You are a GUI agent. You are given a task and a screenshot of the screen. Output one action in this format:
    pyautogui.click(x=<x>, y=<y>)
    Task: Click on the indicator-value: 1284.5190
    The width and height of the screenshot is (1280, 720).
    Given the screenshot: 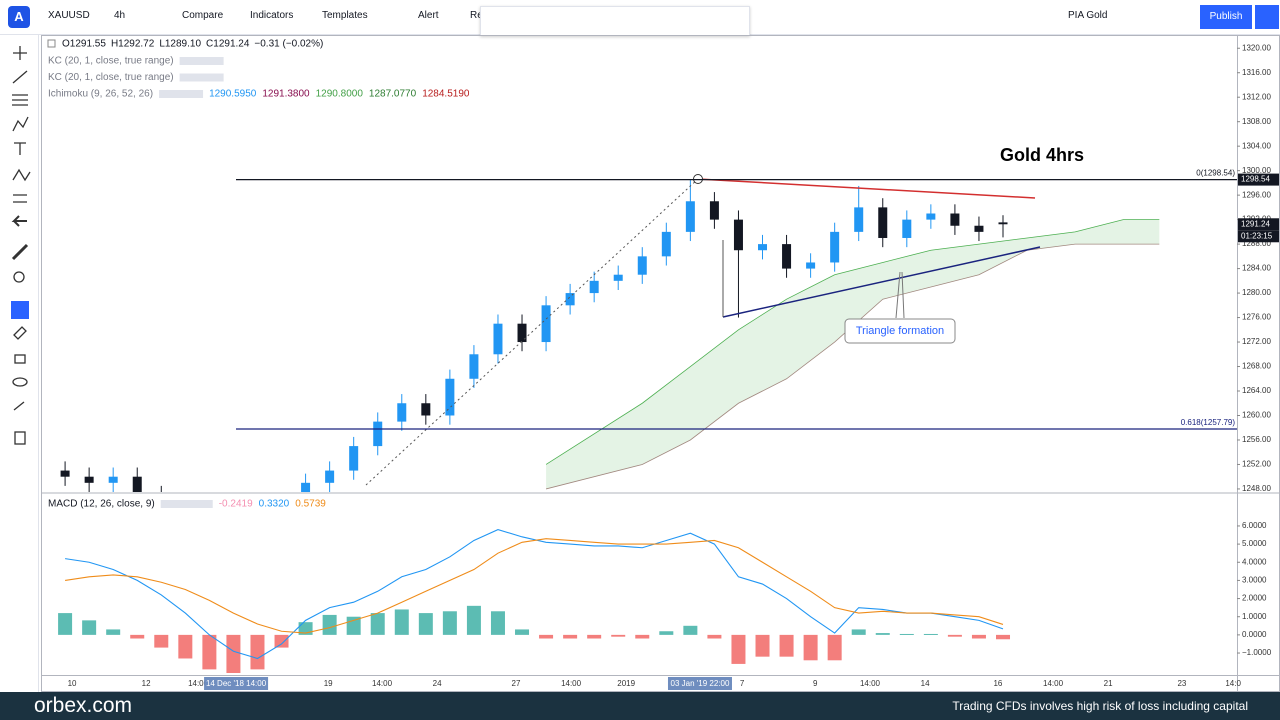 What is the action you would take?
    pyautogui.click(x=446, y=94)
    